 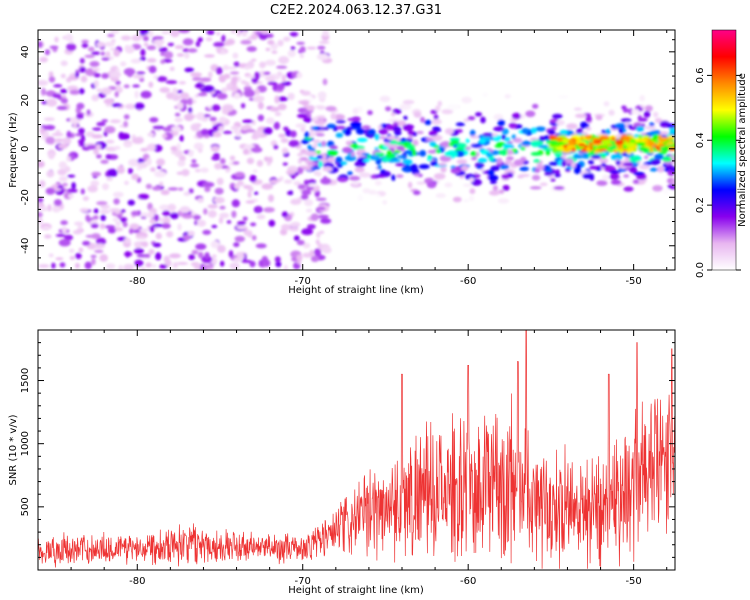 What do you see at coordinates (718, 172) in the screenshot?
I see `colorbar-ticks: 0.0 0.2 0.4 0.6` at bounding box center [718, 172].